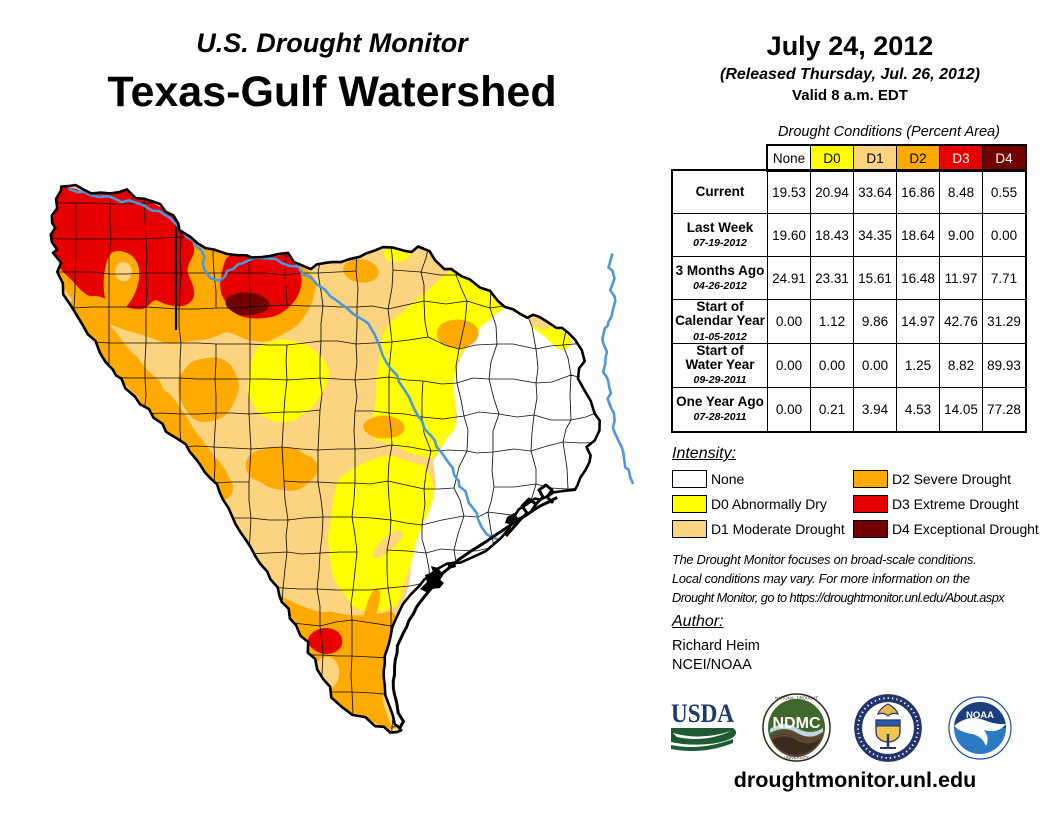  What do you see at coordinates (702, 714) in the screenshot?
I see `svg-text: USDA` at bounding box center [702, 714].